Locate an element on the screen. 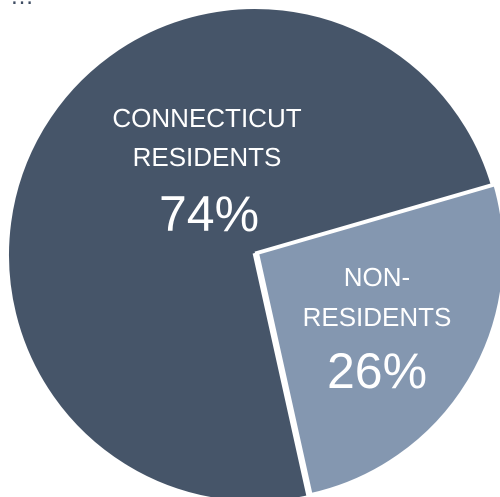  slice-label-connecticut-line-1: CONNECTICUT is located at coordinates (206, 118).